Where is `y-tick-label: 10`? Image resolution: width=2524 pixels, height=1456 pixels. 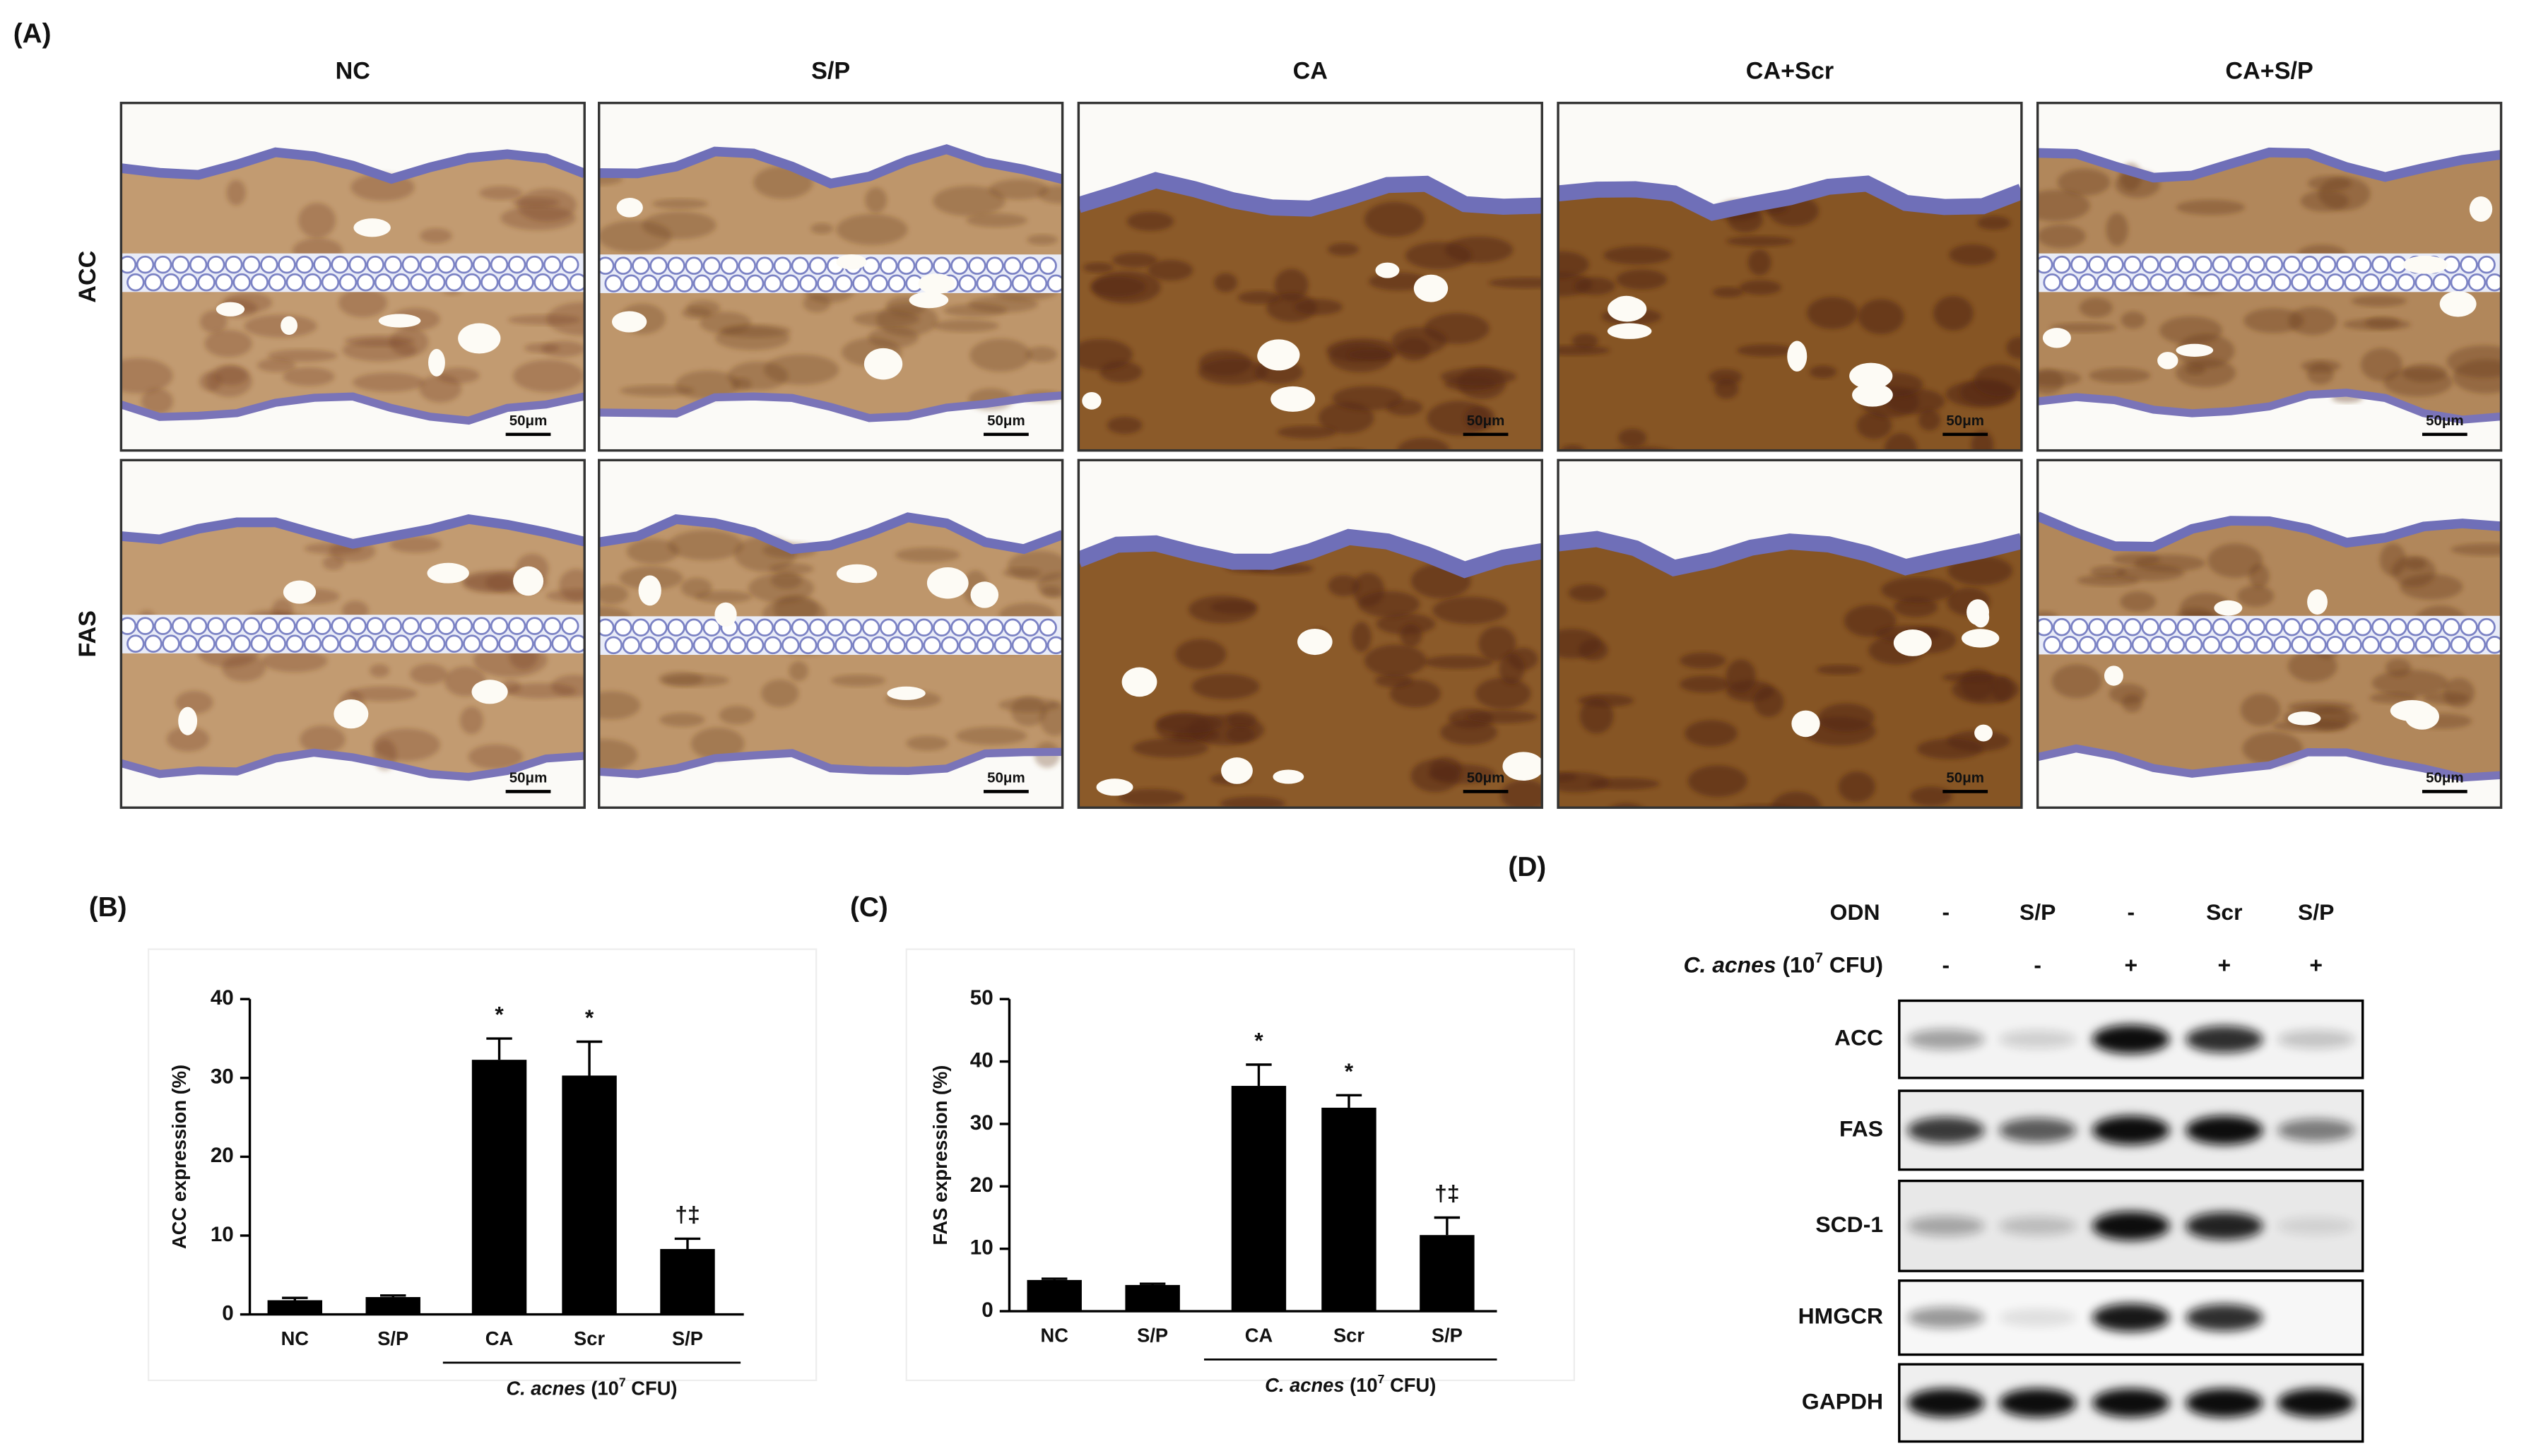
y-tick-label: 10 is located at coordinates (981, 1248).